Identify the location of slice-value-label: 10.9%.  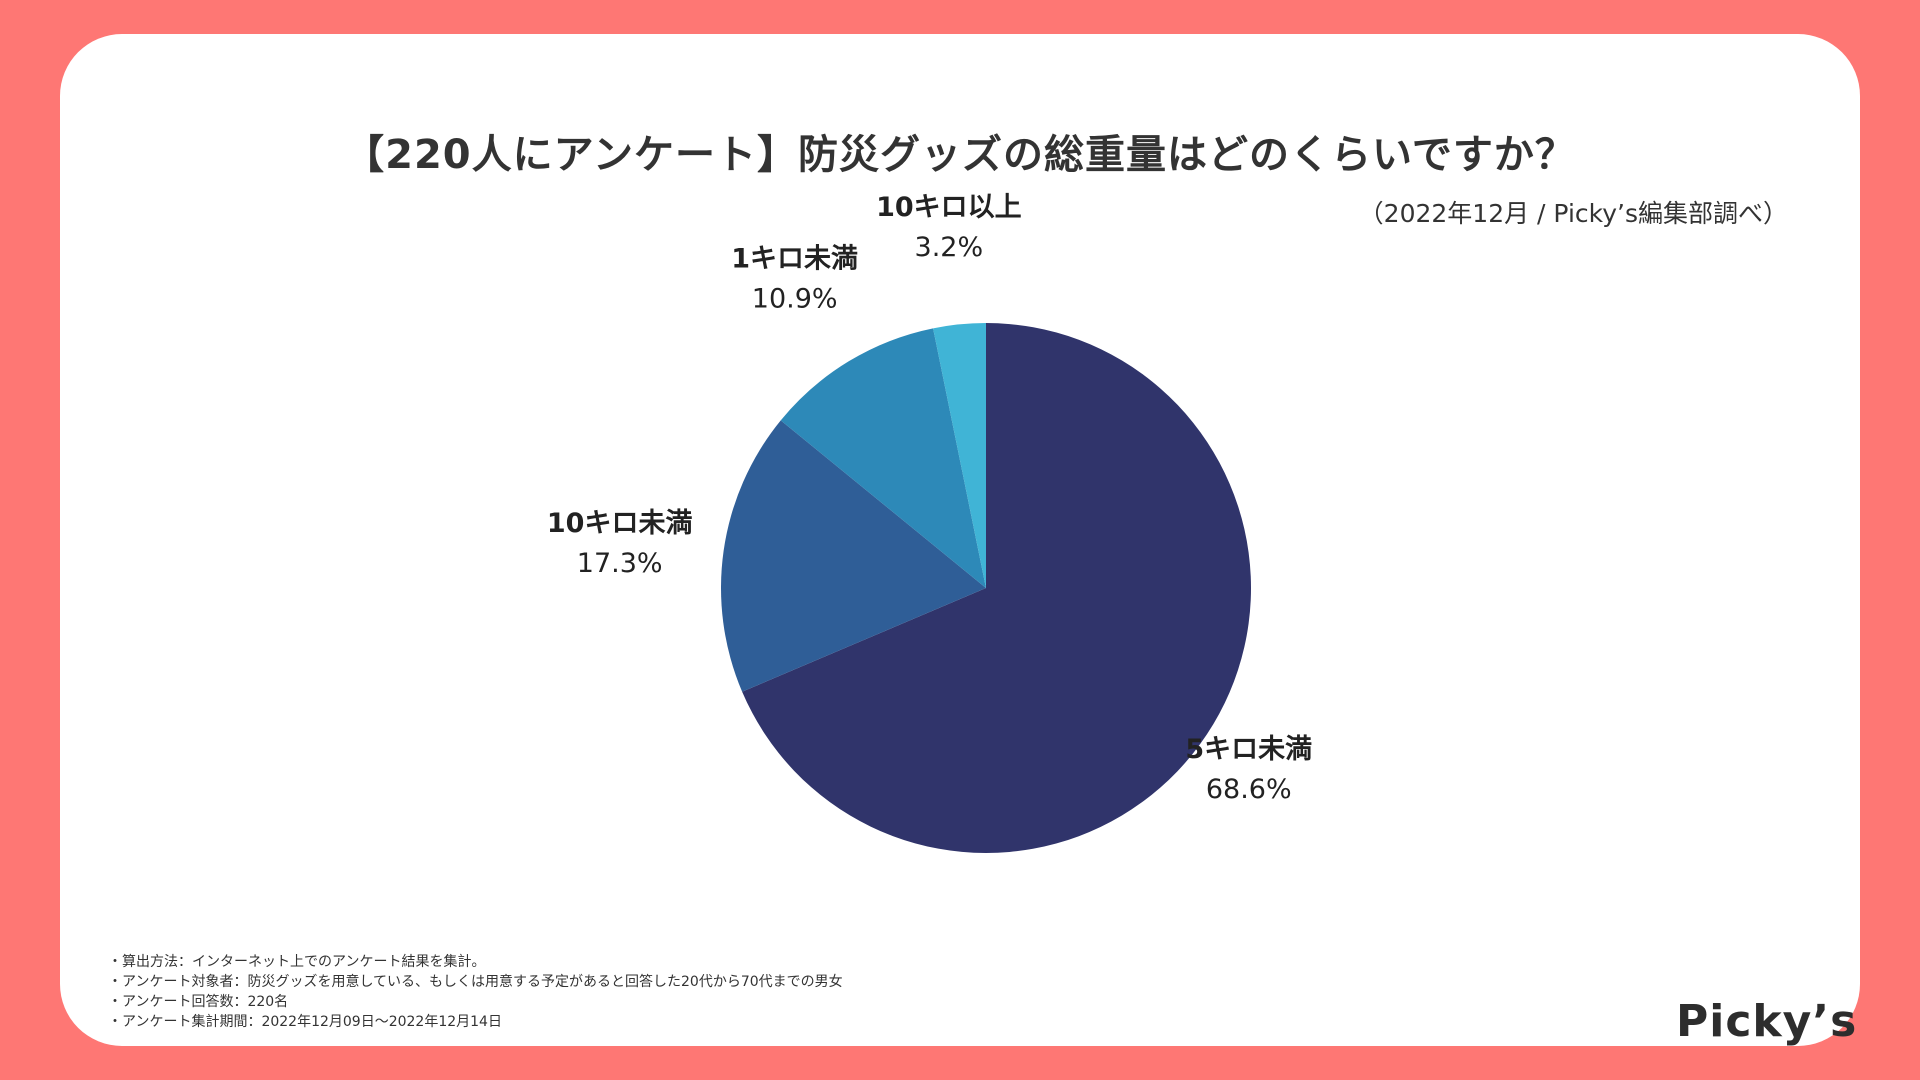
(795, 298).